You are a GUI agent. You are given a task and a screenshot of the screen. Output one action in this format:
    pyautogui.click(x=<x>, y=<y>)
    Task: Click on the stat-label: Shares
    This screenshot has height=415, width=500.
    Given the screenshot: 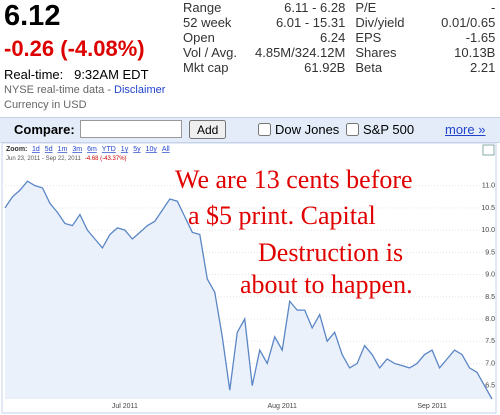 What is the action you would take?
    pyautogui.click(x=376, y=52)
    